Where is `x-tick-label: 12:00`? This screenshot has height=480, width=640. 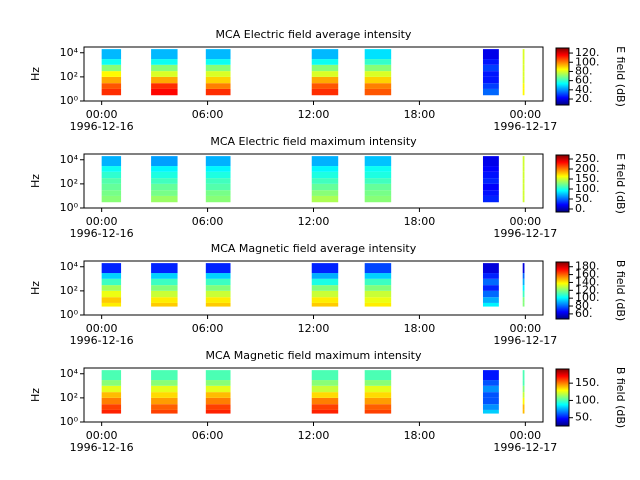
x-tick-label: 12:00 is located at coordinates (314, 221).